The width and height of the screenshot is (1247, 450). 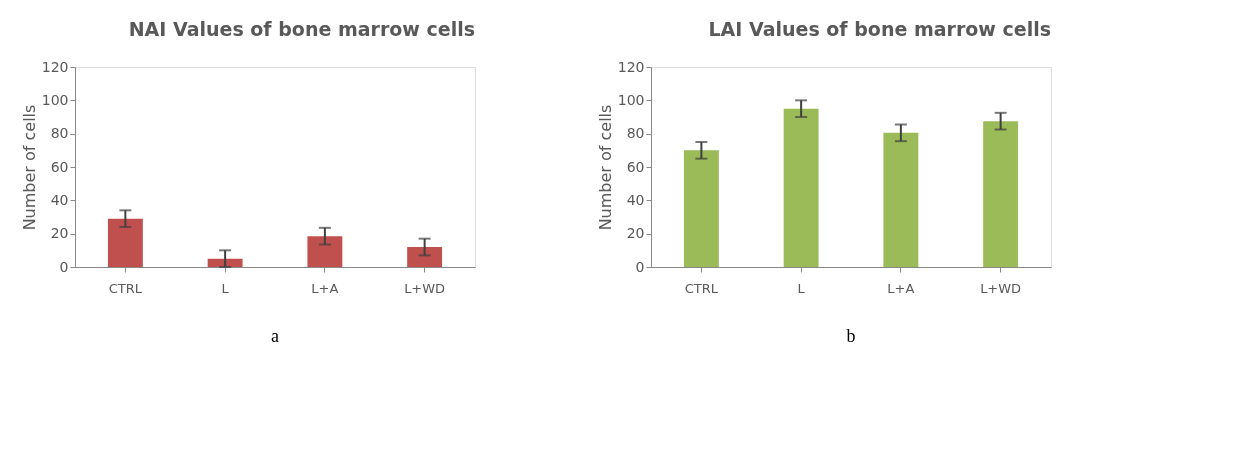 I want to click on text: a, so click(x=275, y=336).